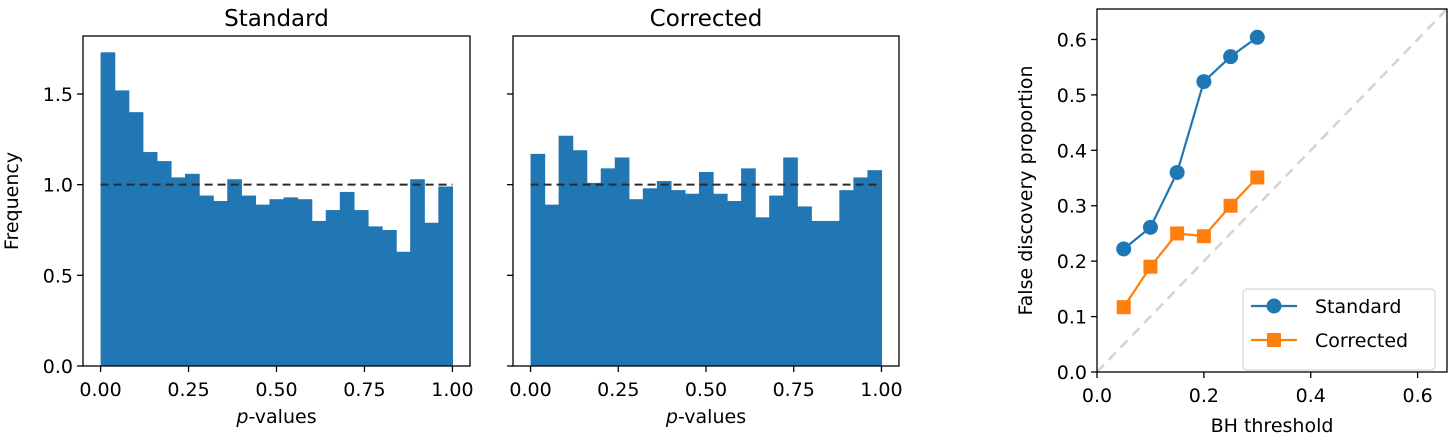 The width and height of the screenshot is (1449, 442). What do you see at coordinates (1072, 207) in the screenshot?
I see `y-tick-label: 0.3` at bounding box center [1072, 207].